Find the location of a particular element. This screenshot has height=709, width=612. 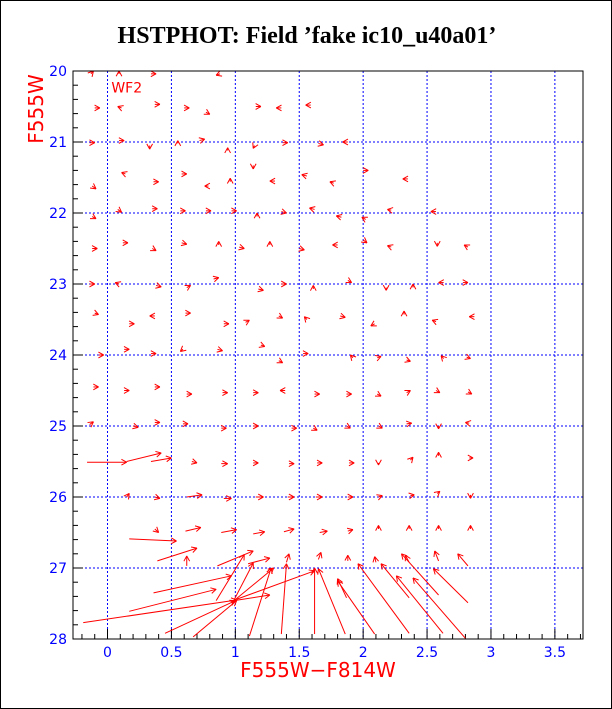

x-tick-label: 1 is located at coordinates (235, 653).